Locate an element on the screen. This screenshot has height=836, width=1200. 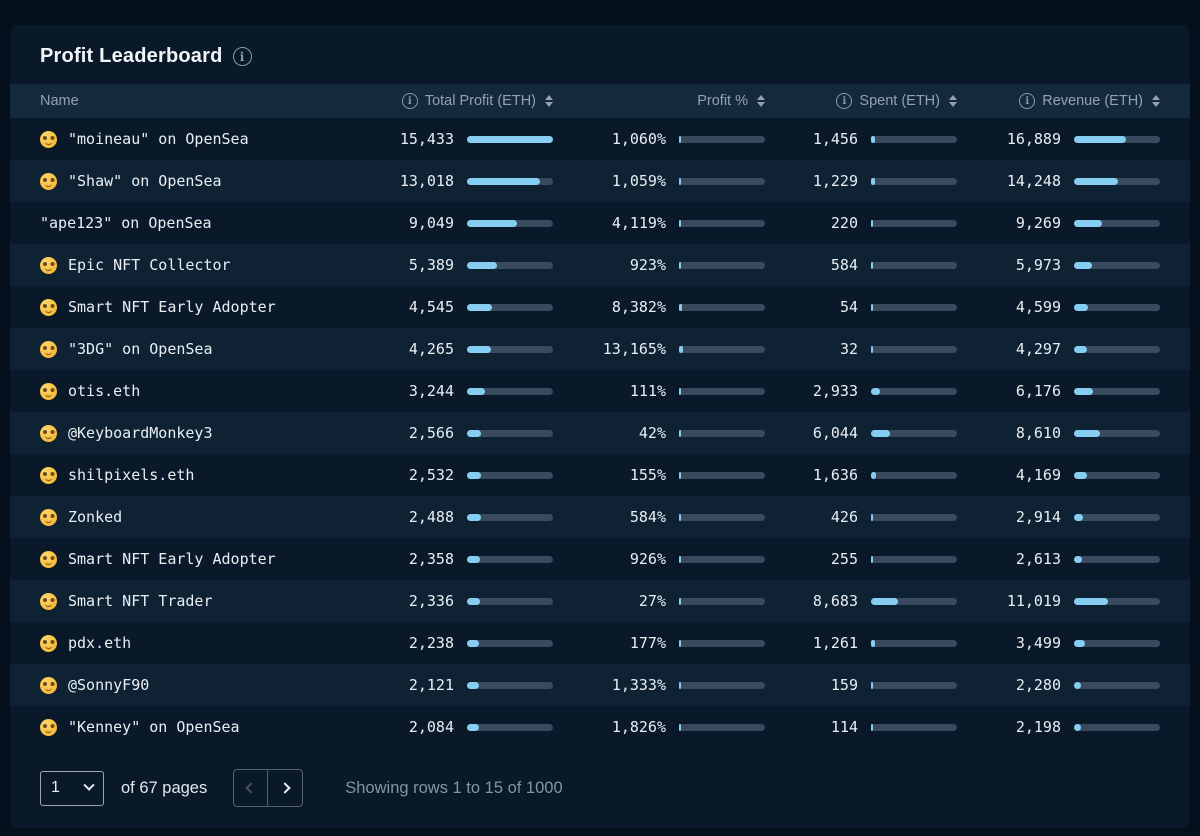
trader-name-cell: "Shaw" on OpenSea is located at coordinates (191, 181).